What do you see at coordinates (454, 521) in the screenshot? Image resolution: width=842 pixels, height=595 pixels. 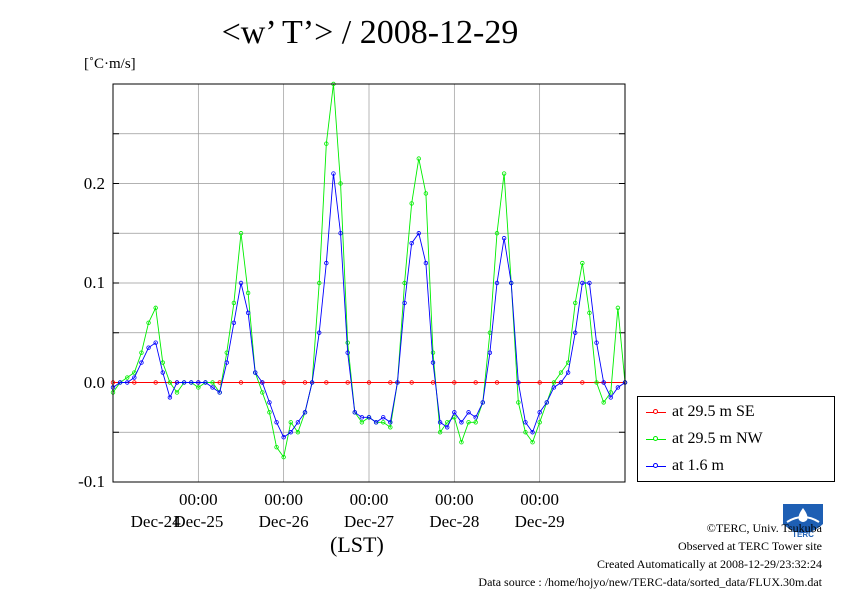 I see `x-tick-date: Dec-28` at bounding box center [454, 521].